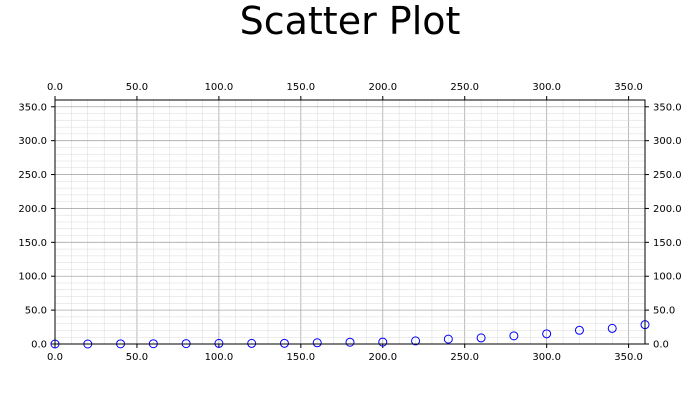  What do you see at coordinates (32, 175) in the screenshot?
I see `y-tick-label-left: 250.0` at bounding box center [32, 175].